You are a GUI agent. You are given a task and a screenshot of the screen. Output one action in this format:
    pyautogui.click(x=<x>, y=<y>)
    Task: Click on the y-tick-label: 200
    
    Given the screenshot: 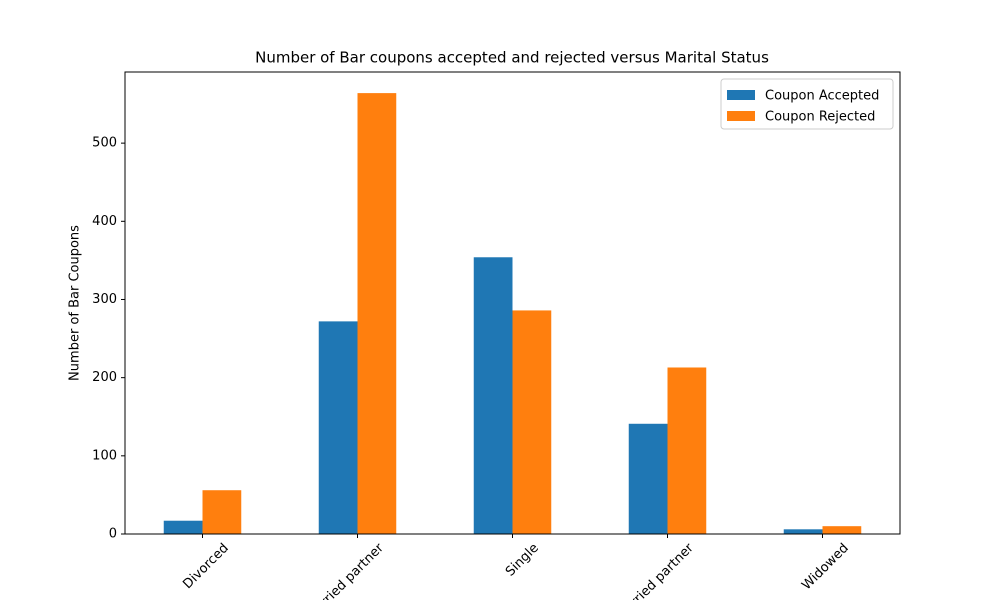 What is the action you would take?
    pyautogui.click(x=104, y=377)
    